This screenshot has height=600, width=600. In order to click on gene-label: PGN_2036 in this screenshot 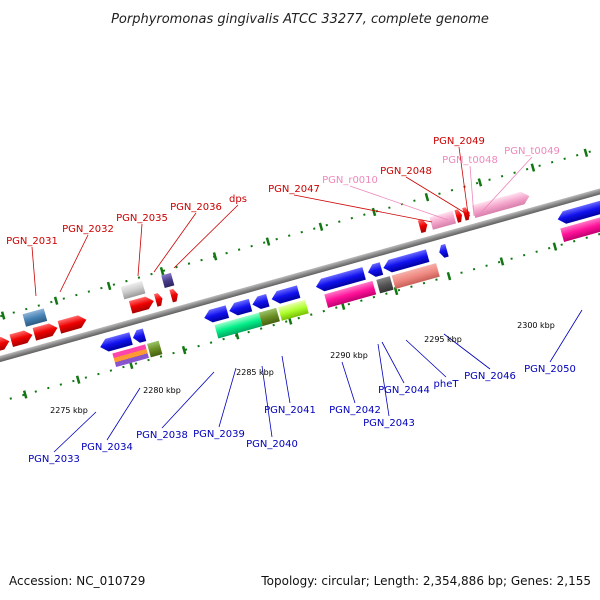, I will do `click(196, 207)`.